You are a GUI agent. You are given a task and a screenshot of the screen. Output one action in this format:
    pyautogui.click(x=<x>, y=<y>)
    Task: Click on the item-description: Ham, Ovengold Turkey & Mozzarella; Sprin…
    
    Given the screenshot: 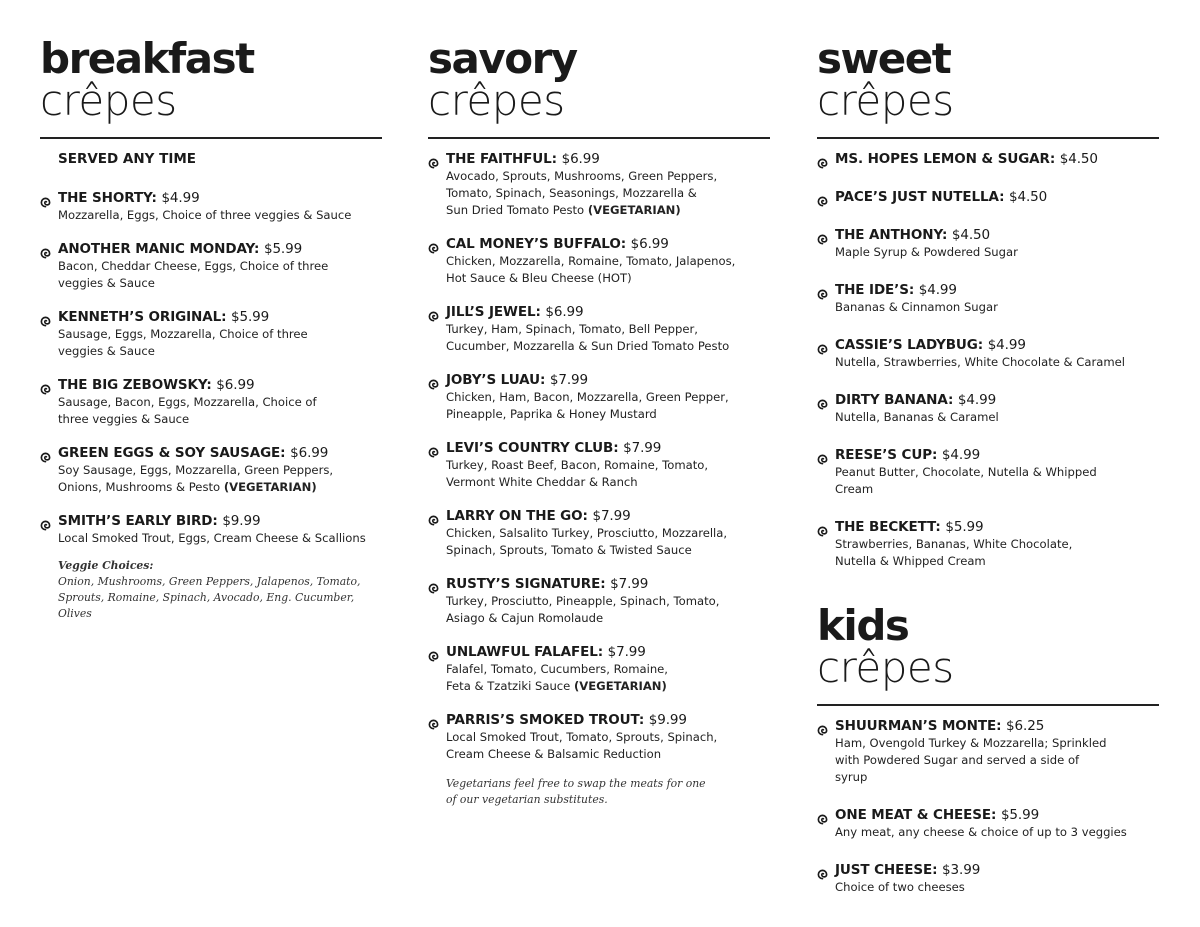 What is the action you would take?
    pyautogui.click(x=971, y=760)
    